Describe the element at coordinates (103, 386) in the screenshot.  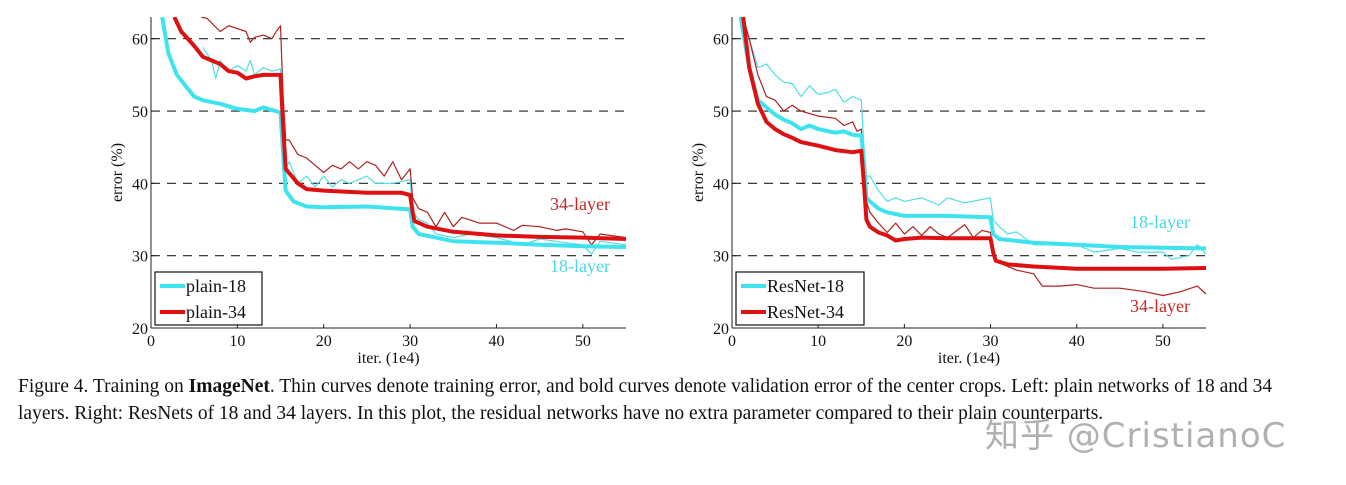
I see `caption-prefix: Figure 4. Training on` at that location.